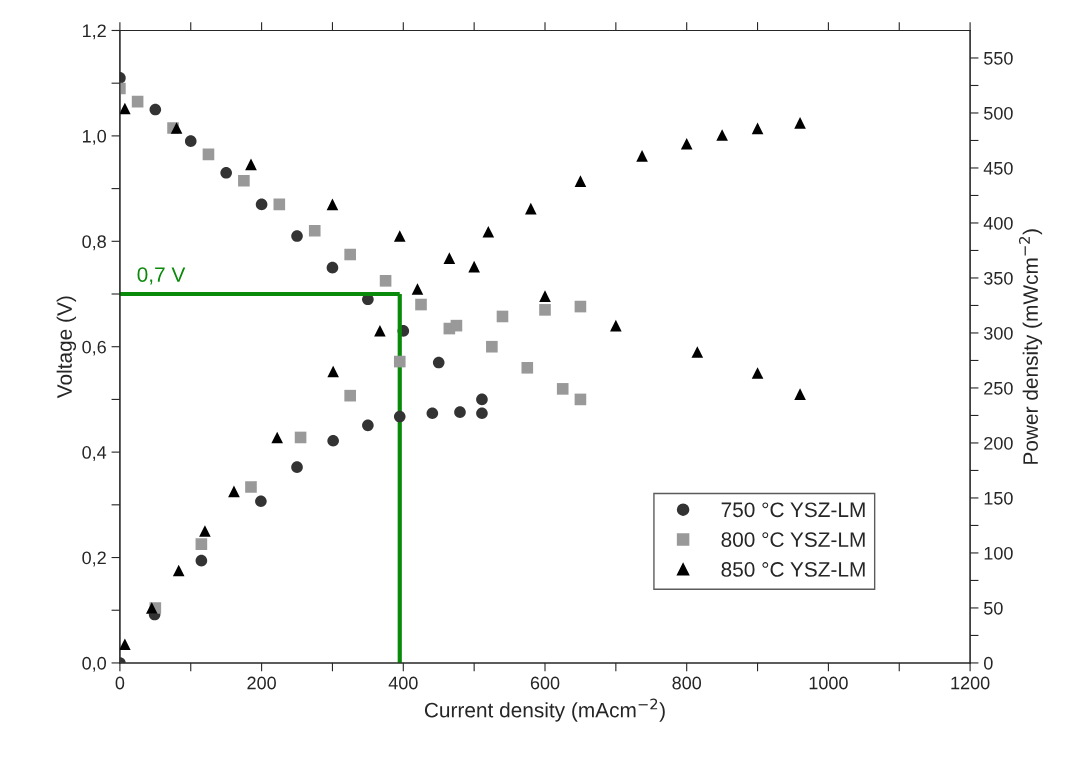 Image resolution: width=1090 pixels, height=762 pixels. I want to click on x-tick-label: 600, so click(545, 683).